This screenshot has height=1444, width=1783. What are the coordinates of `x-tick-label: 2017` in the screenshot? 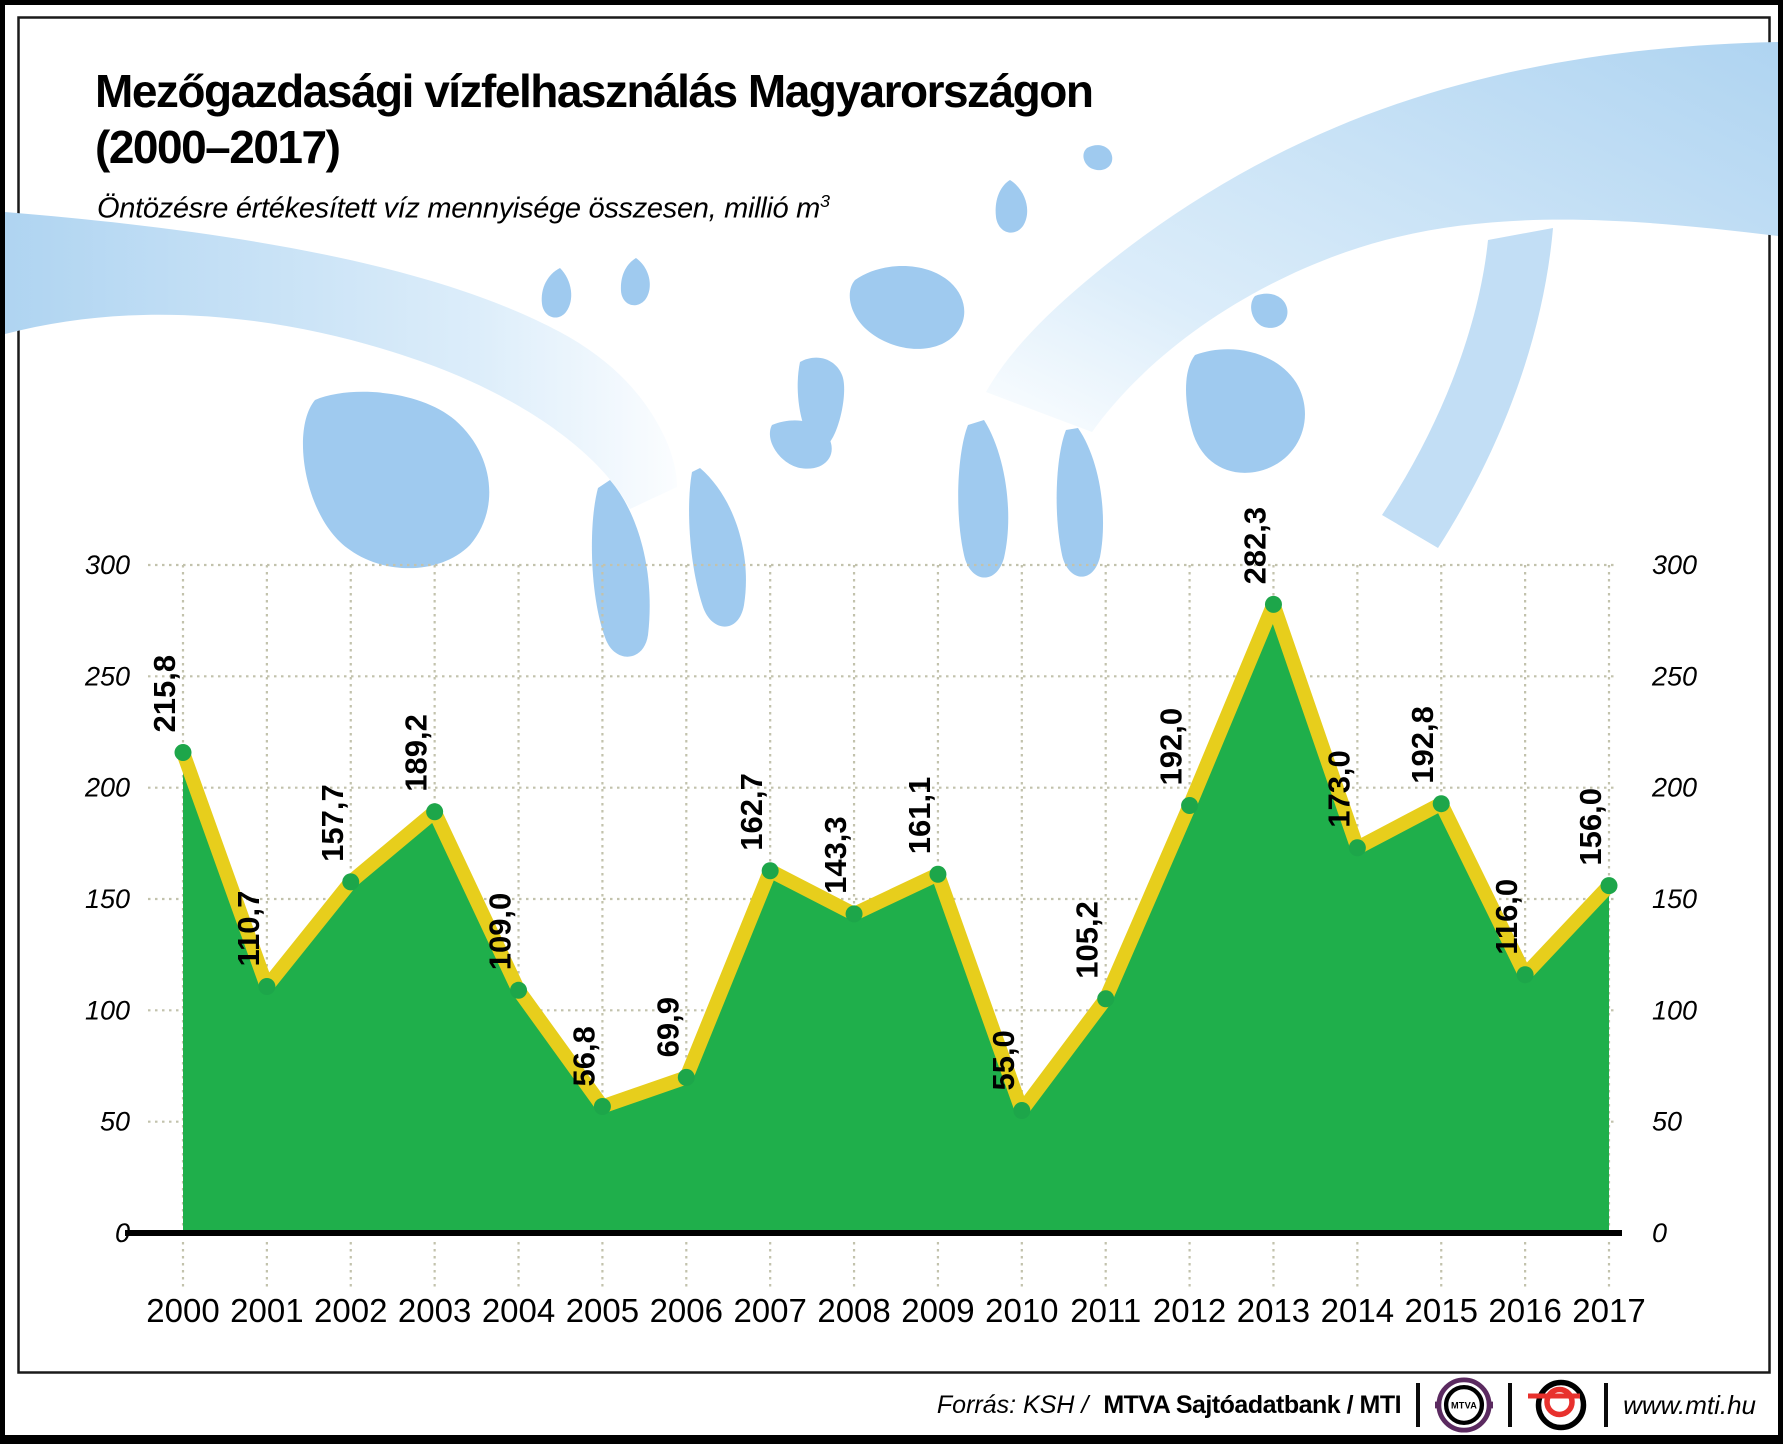 It's located at (1608, 1310).